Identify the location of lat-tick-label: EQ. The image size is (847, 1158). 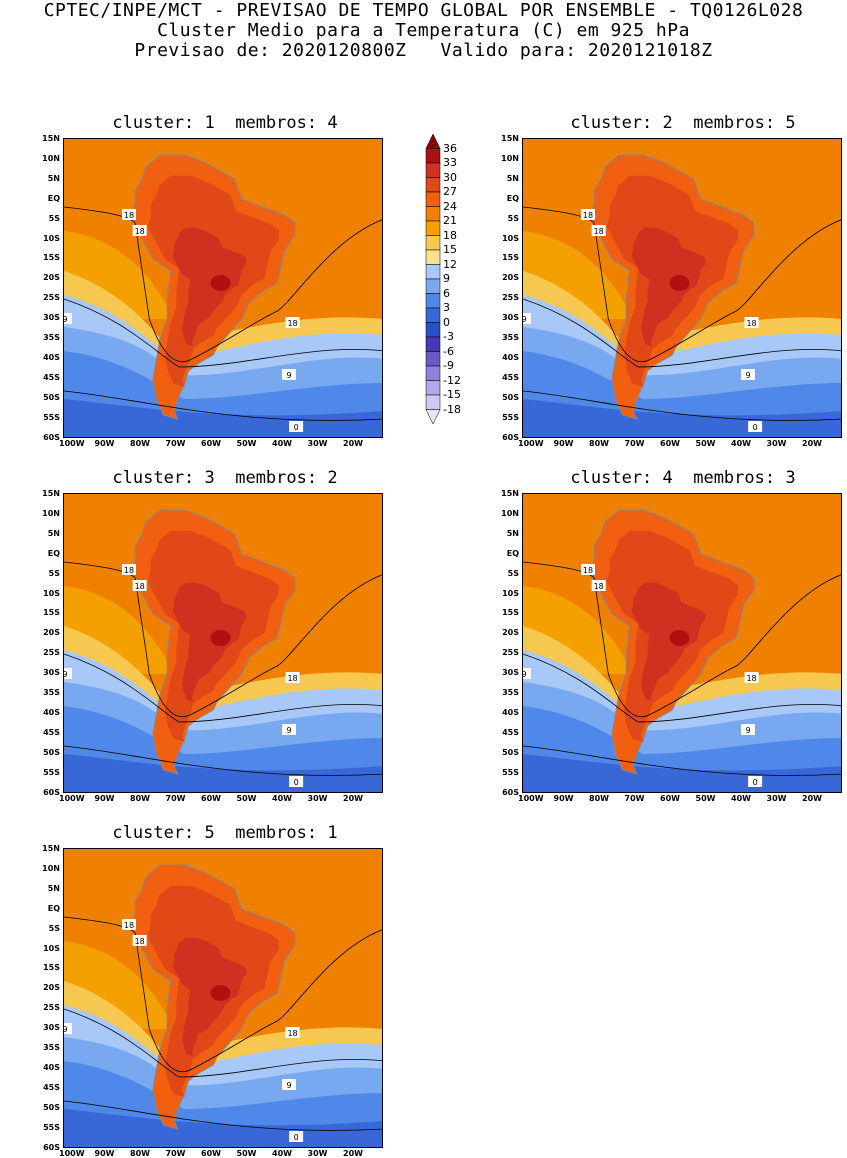
(53, 198).